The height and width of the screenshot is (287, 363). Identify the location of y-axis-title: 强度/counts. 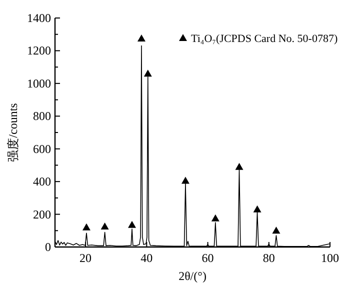
(13, 132).